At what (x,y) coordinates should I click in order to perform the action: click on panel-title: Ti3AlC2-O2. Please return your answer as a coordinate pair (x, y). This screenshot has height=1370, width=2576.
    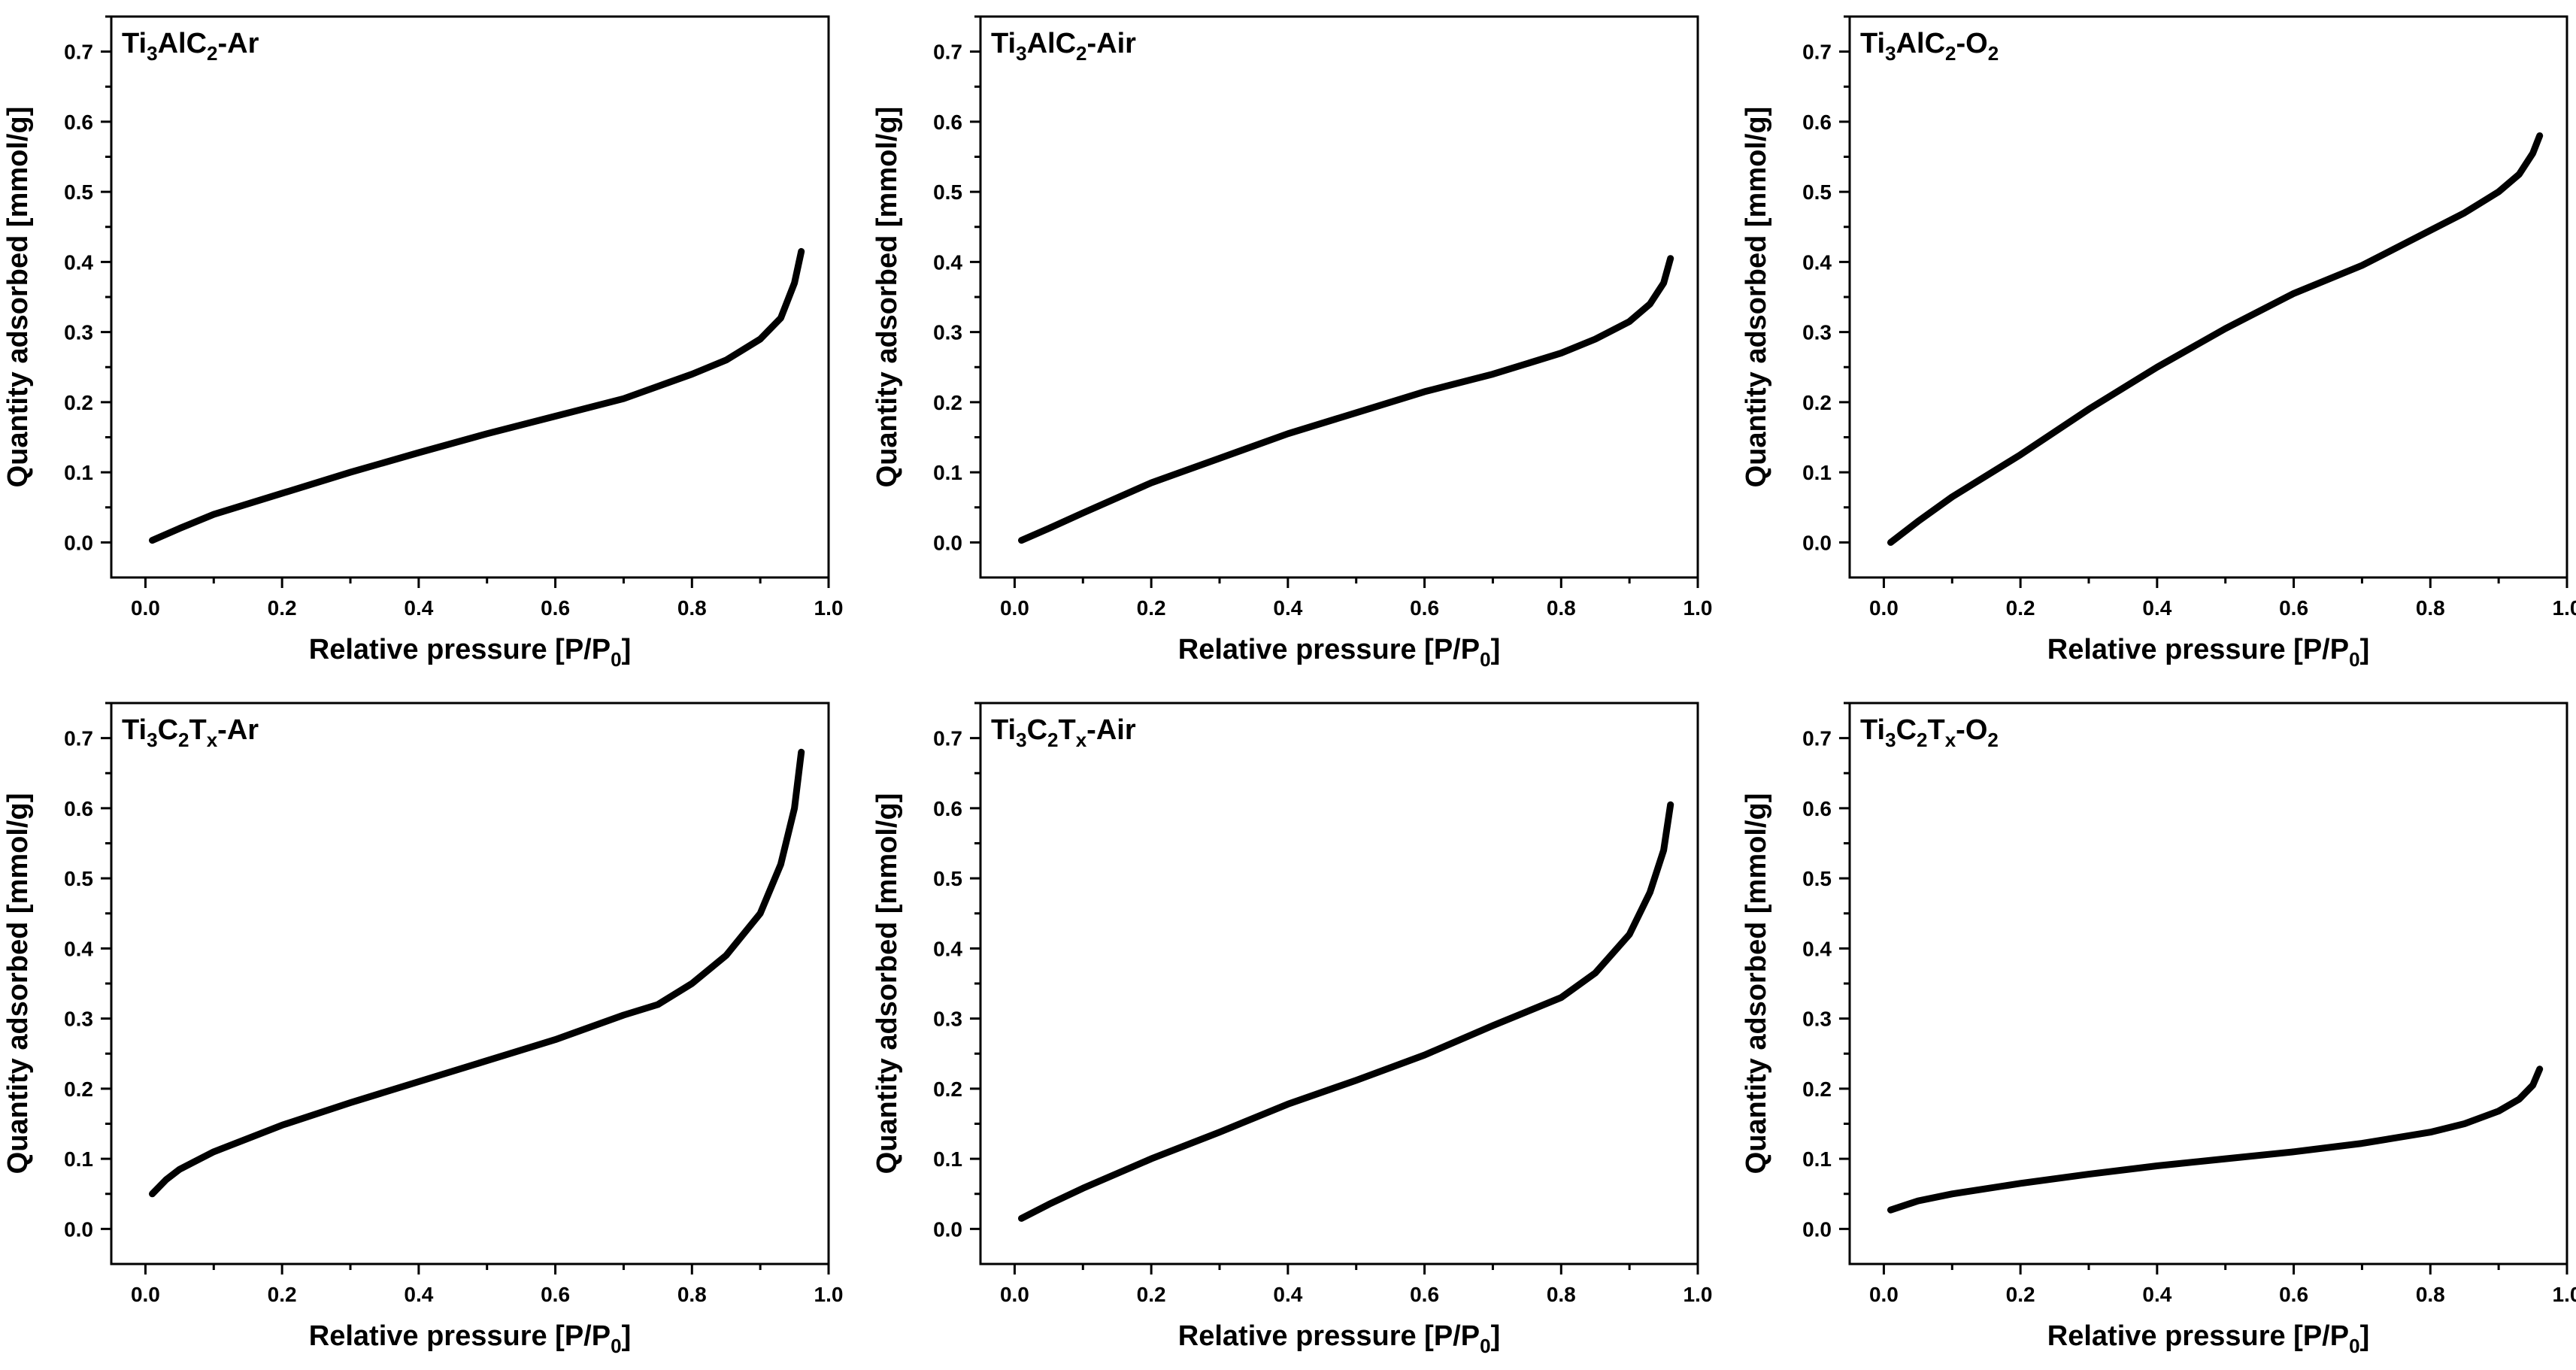
    Looking at the image, I should click on (1929, 47).